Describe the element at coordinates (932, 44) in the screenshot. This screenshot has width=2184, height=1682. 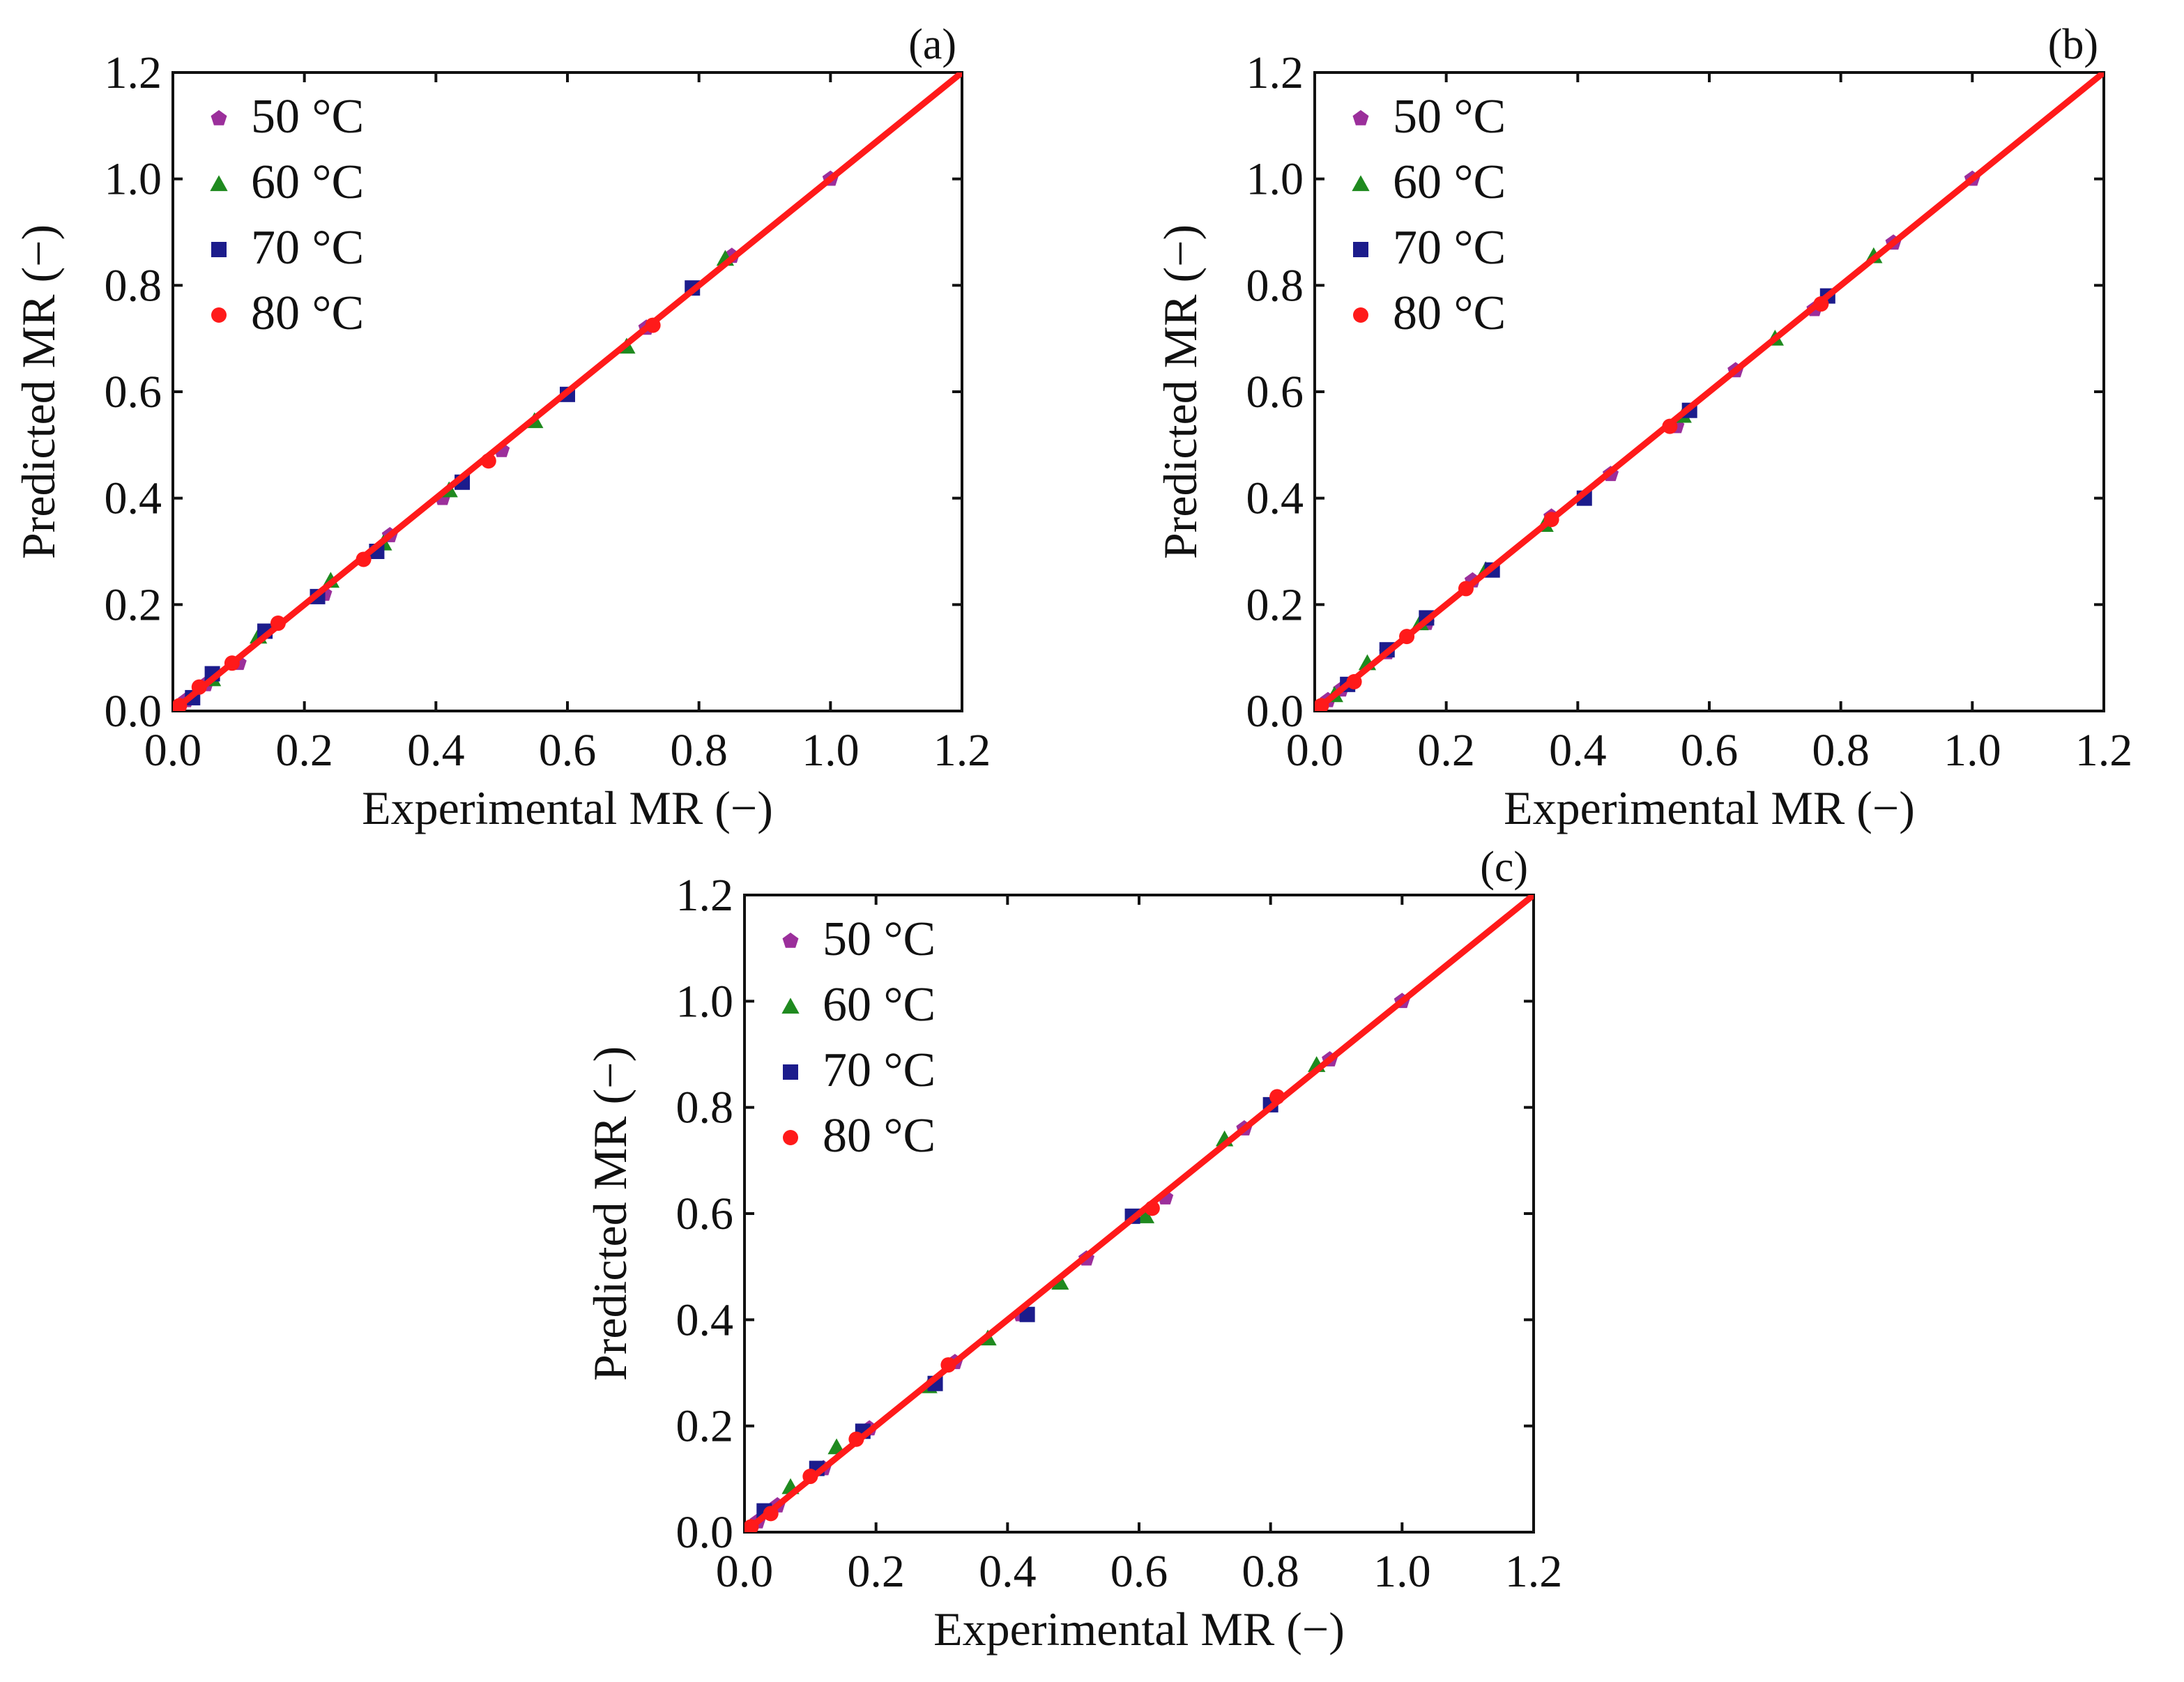
I see `panel-tag: (a)` at that location.